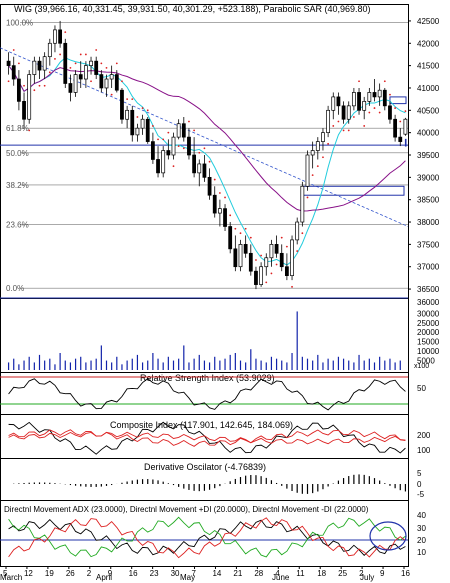  Describe the element at coordinates (426, 361) in the screenshot. I see `volume-tick-label: 5000` at that location.